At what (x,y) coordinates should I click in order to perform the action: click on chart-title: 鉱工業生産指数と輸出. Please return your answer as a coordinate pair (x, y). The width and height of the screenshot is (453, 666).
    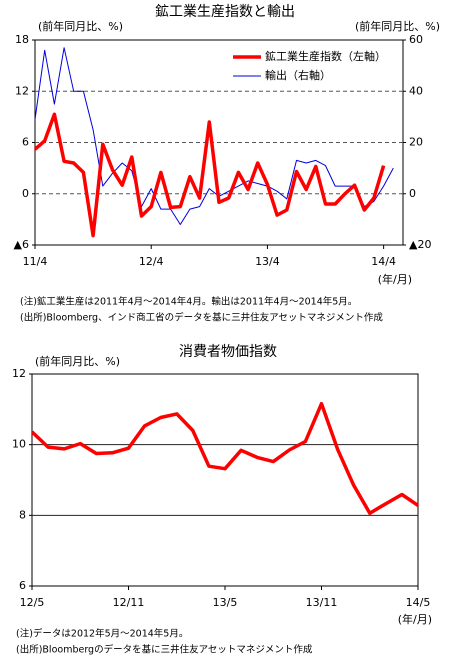
    Looking at the image, I should click on (225, 11).